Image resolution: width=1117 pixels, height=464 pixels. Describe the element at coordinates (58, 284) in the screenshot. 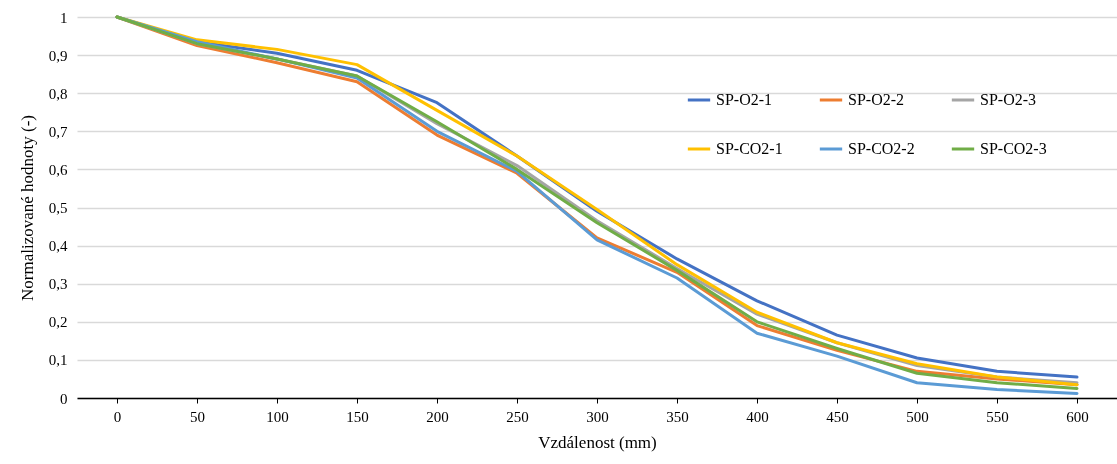

I see `y-tick-label: 0,3` at that location.